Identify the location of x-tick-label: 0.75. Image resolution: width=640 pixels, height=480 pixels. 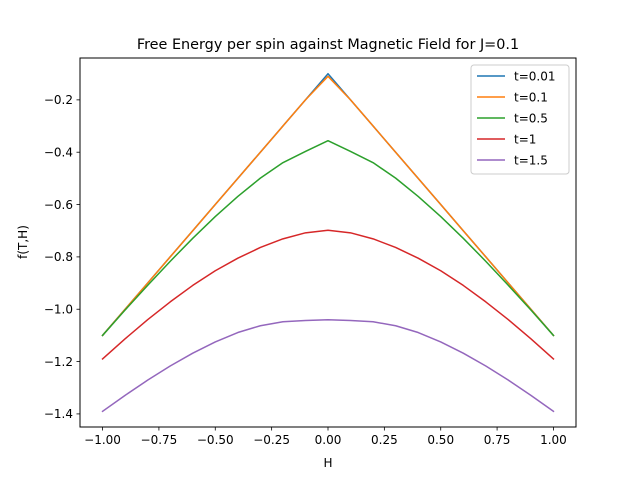
(497, 440).